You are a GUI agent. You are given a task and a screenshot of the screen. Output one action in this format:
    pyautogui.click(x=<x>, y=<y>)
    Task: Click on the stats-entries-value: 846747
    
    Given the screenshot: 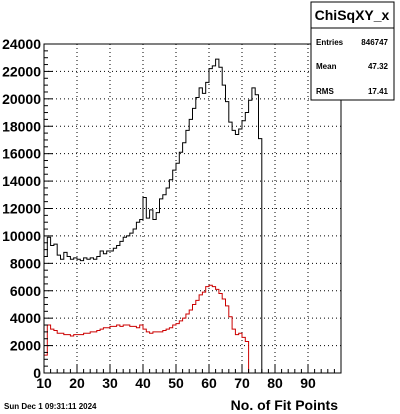 What is the action you would take?
    pyautogui.click(x=374, y=42)
    